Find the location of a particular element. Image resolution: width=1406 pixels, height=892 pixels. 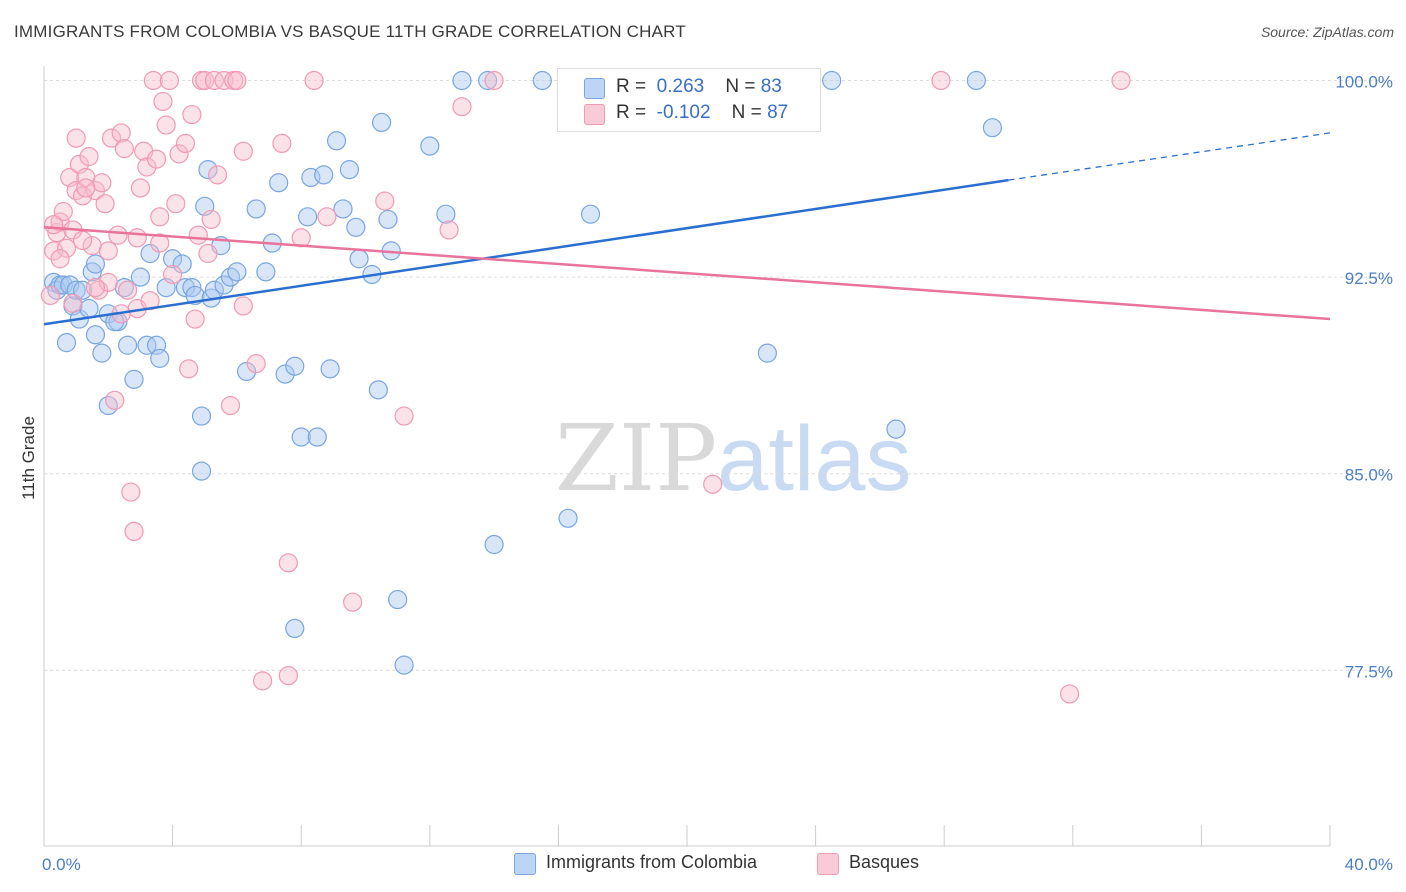

legend-r-value-blue: 0.263 is located at coordinates (680, 86).